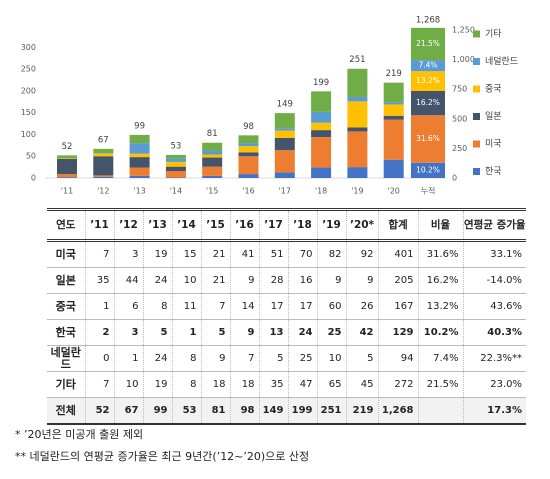  What do you see at coordinates (99, 225) in the screenshot?
I see `header-cell: ’11` at bounding box center [99, 225].